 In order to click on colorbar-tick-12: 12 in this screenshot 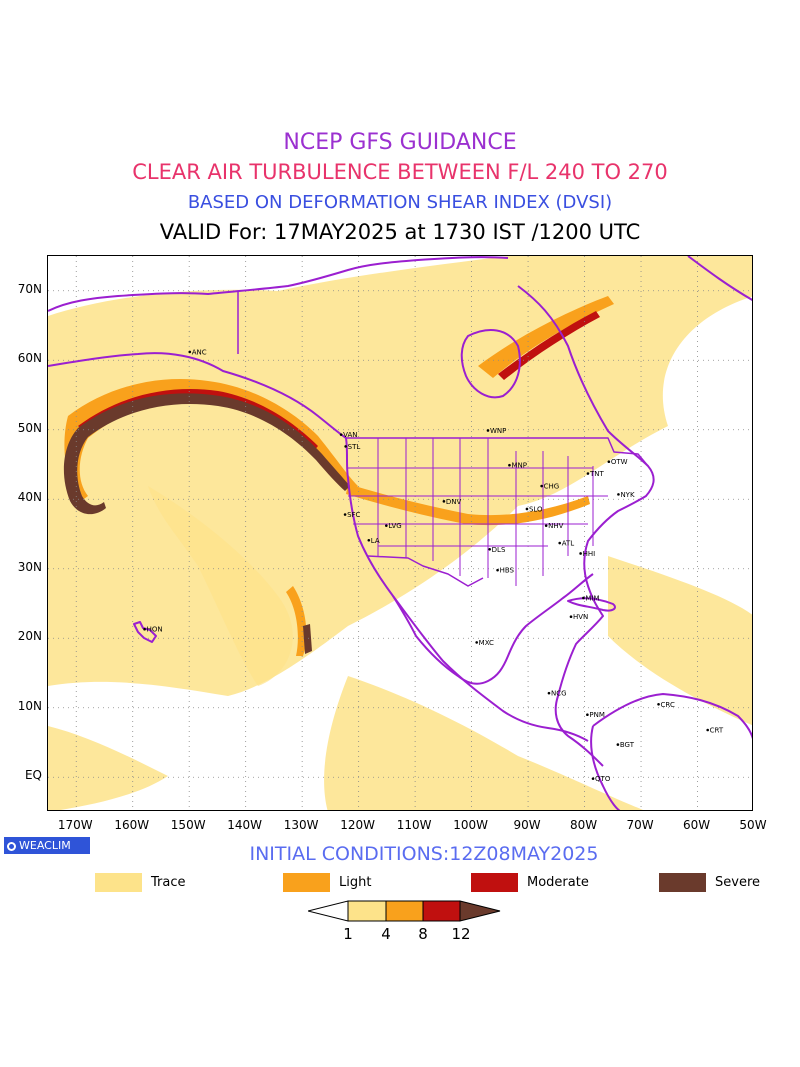, I will do `click(461, 934)`.